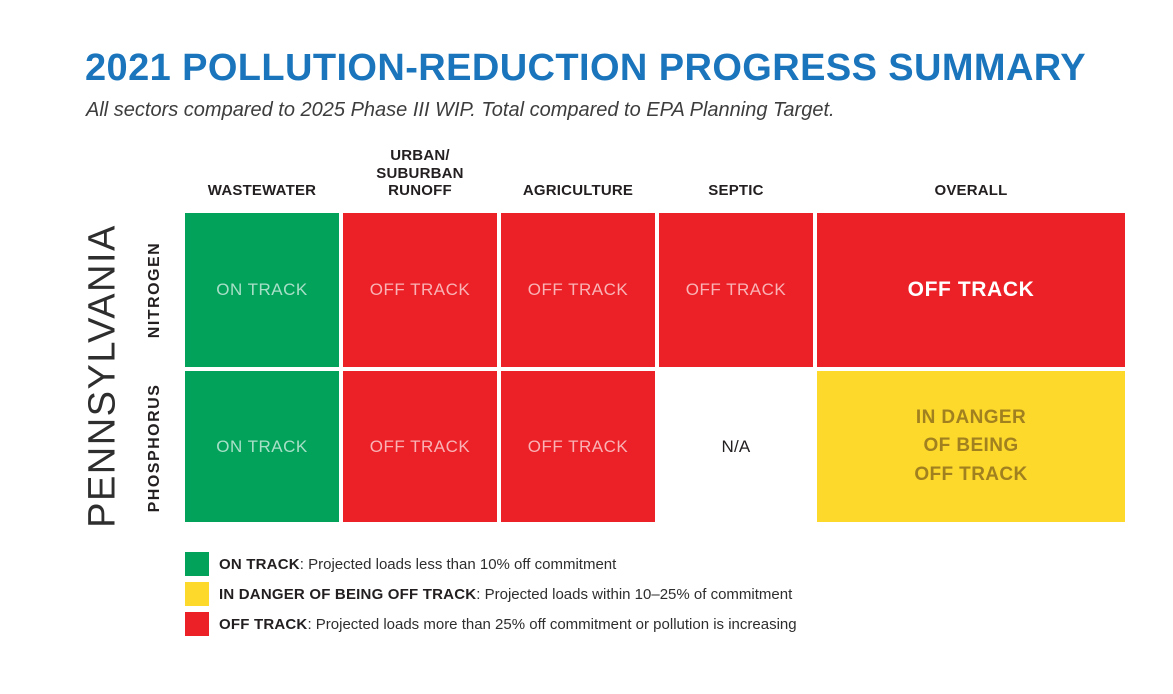  Describe the element at coordinates (262, 290) in the screenshot. I see `cell-nitrogen-wastewater: ON TRACK` at that location.